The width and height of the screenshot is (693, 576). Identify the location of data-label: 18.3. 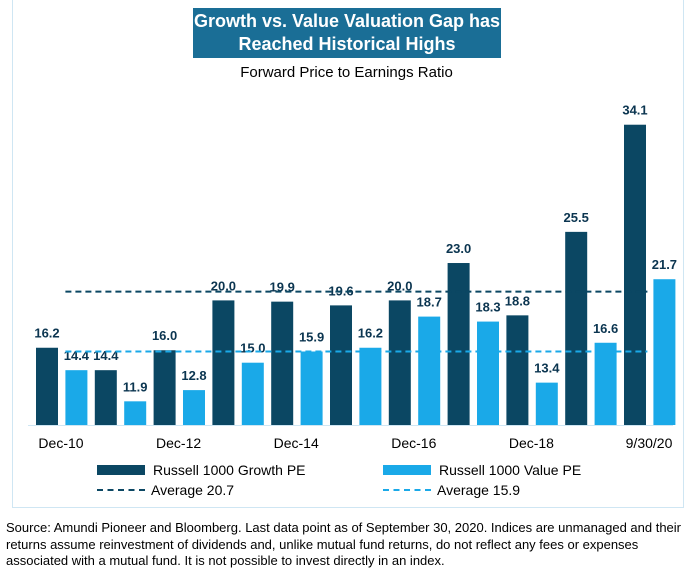
(487, 307).